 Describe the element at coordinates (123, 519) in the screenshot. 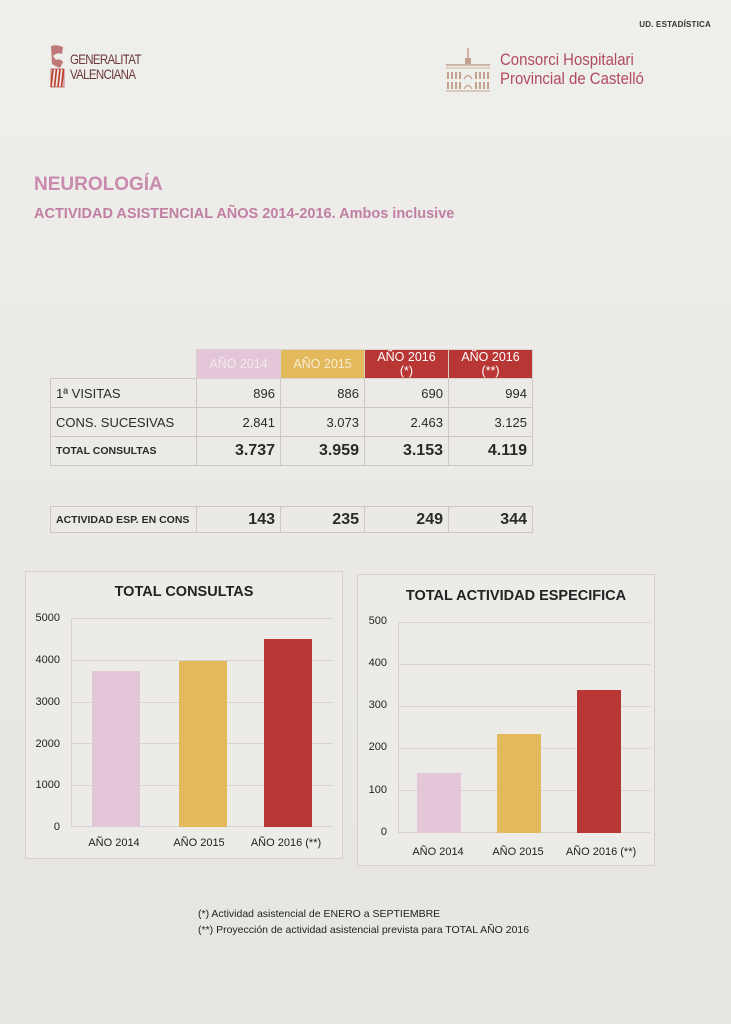

I see `row-label: ACTIVIDAD ESP. EN CONS` at that location.